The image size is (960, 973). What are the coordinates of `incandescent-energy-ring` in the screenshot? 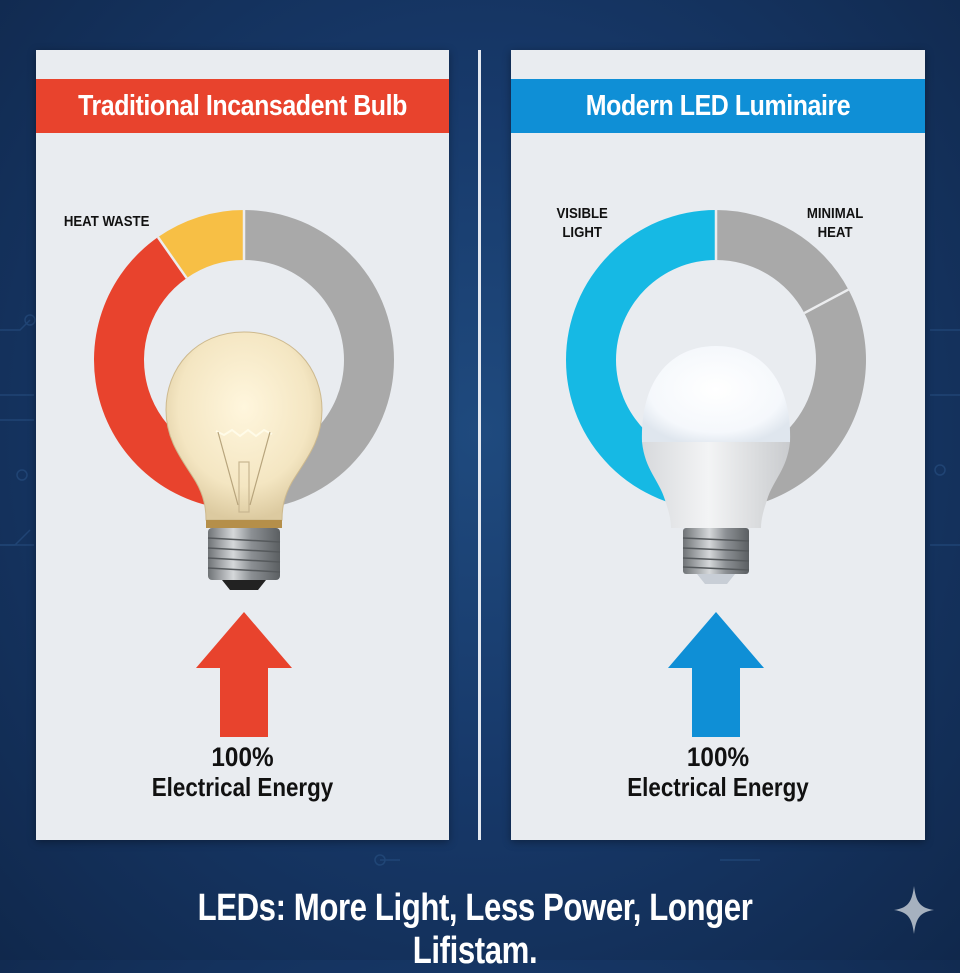 It's located at (244, 400).